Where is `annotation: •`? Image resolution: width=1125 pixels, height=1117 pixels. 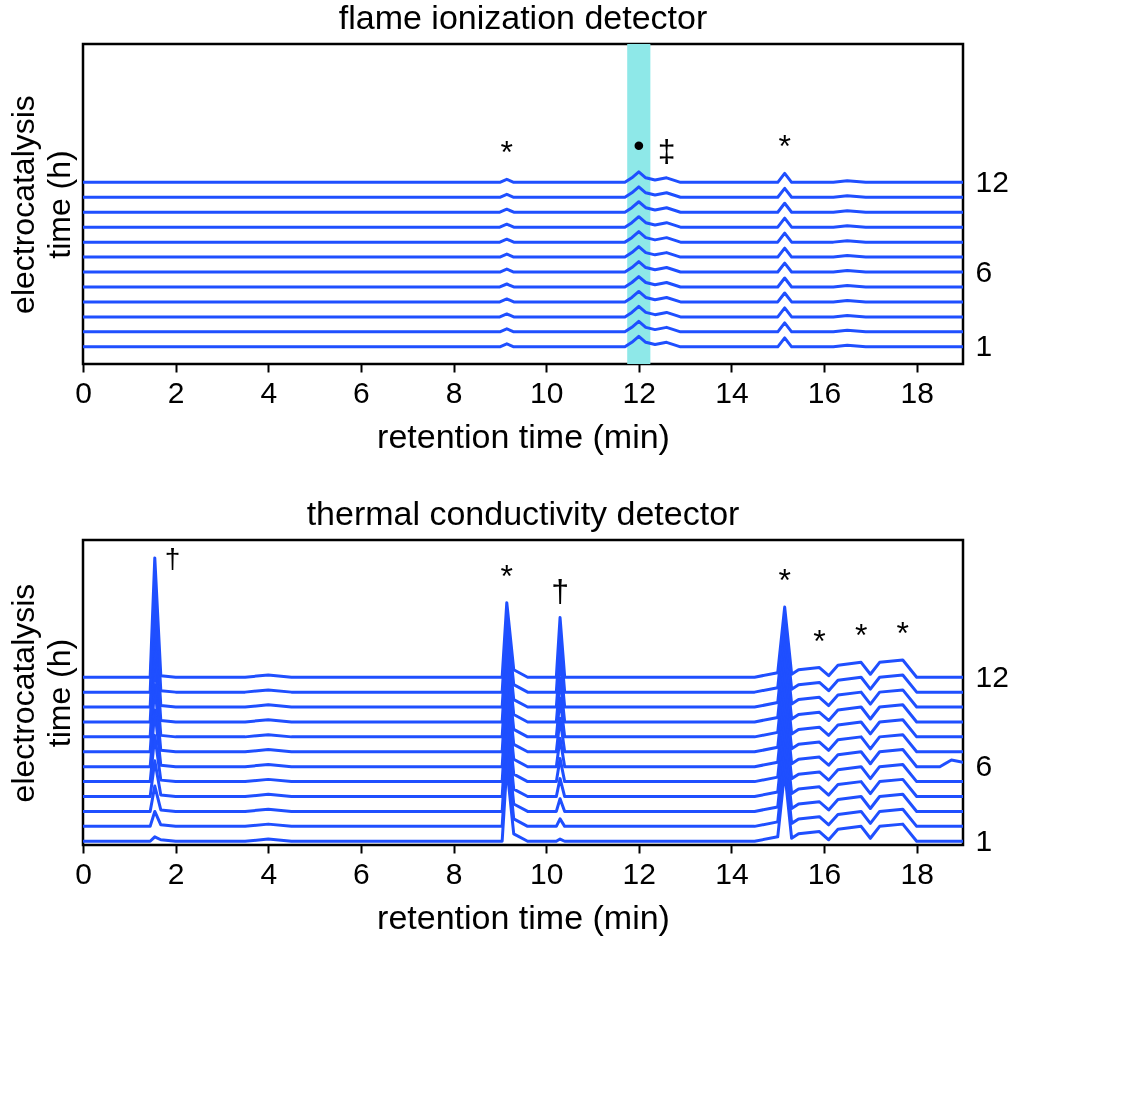 annotation: • is located at coordinates (639, 144).